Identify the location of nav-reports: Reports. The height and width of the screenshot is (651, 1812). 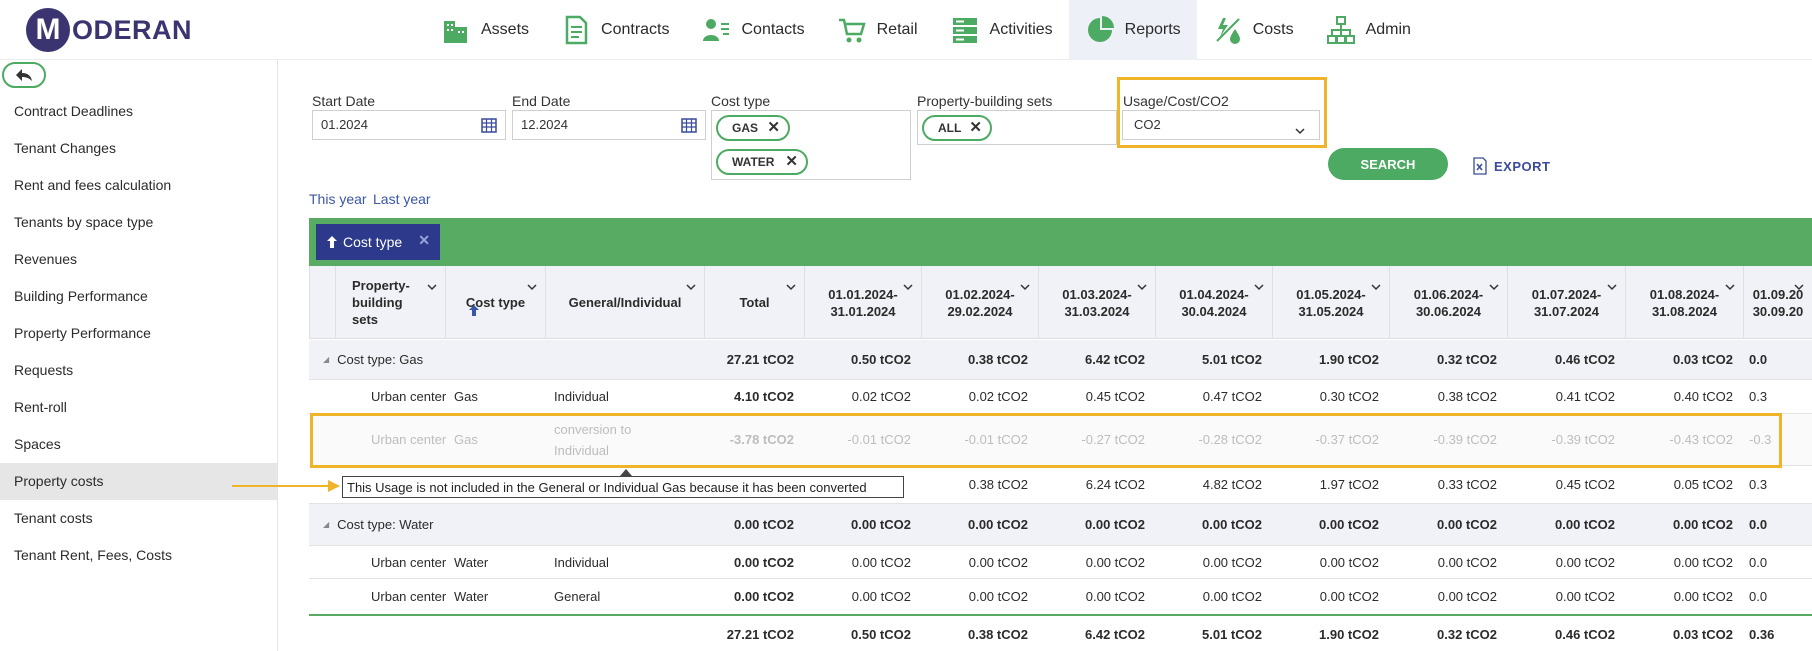
(1132, 30).